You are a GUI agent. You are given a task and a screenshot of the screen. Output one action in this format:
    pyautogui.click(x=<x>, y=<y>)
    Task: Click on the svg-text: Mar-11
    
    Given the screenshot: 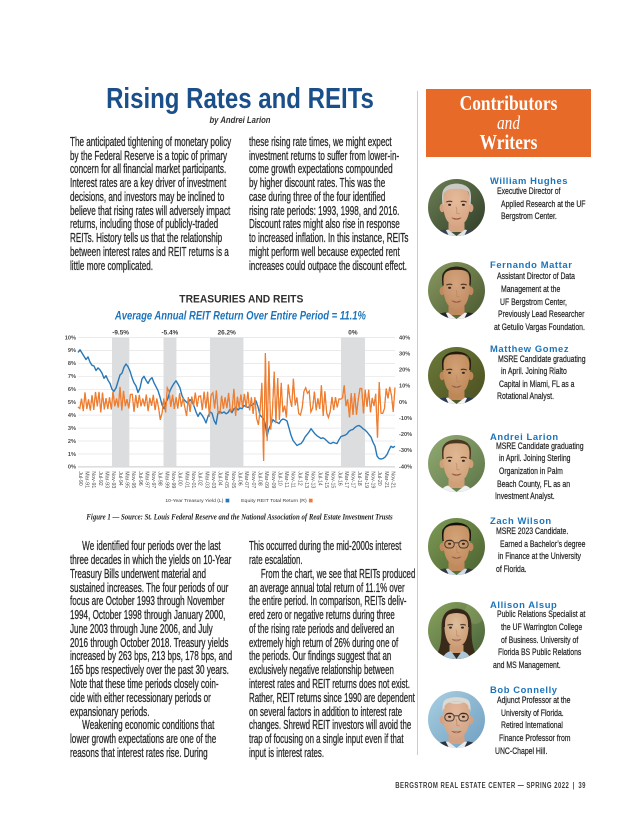 What is the action you would take?
    pyautogui.click(x=286, y=479)
    